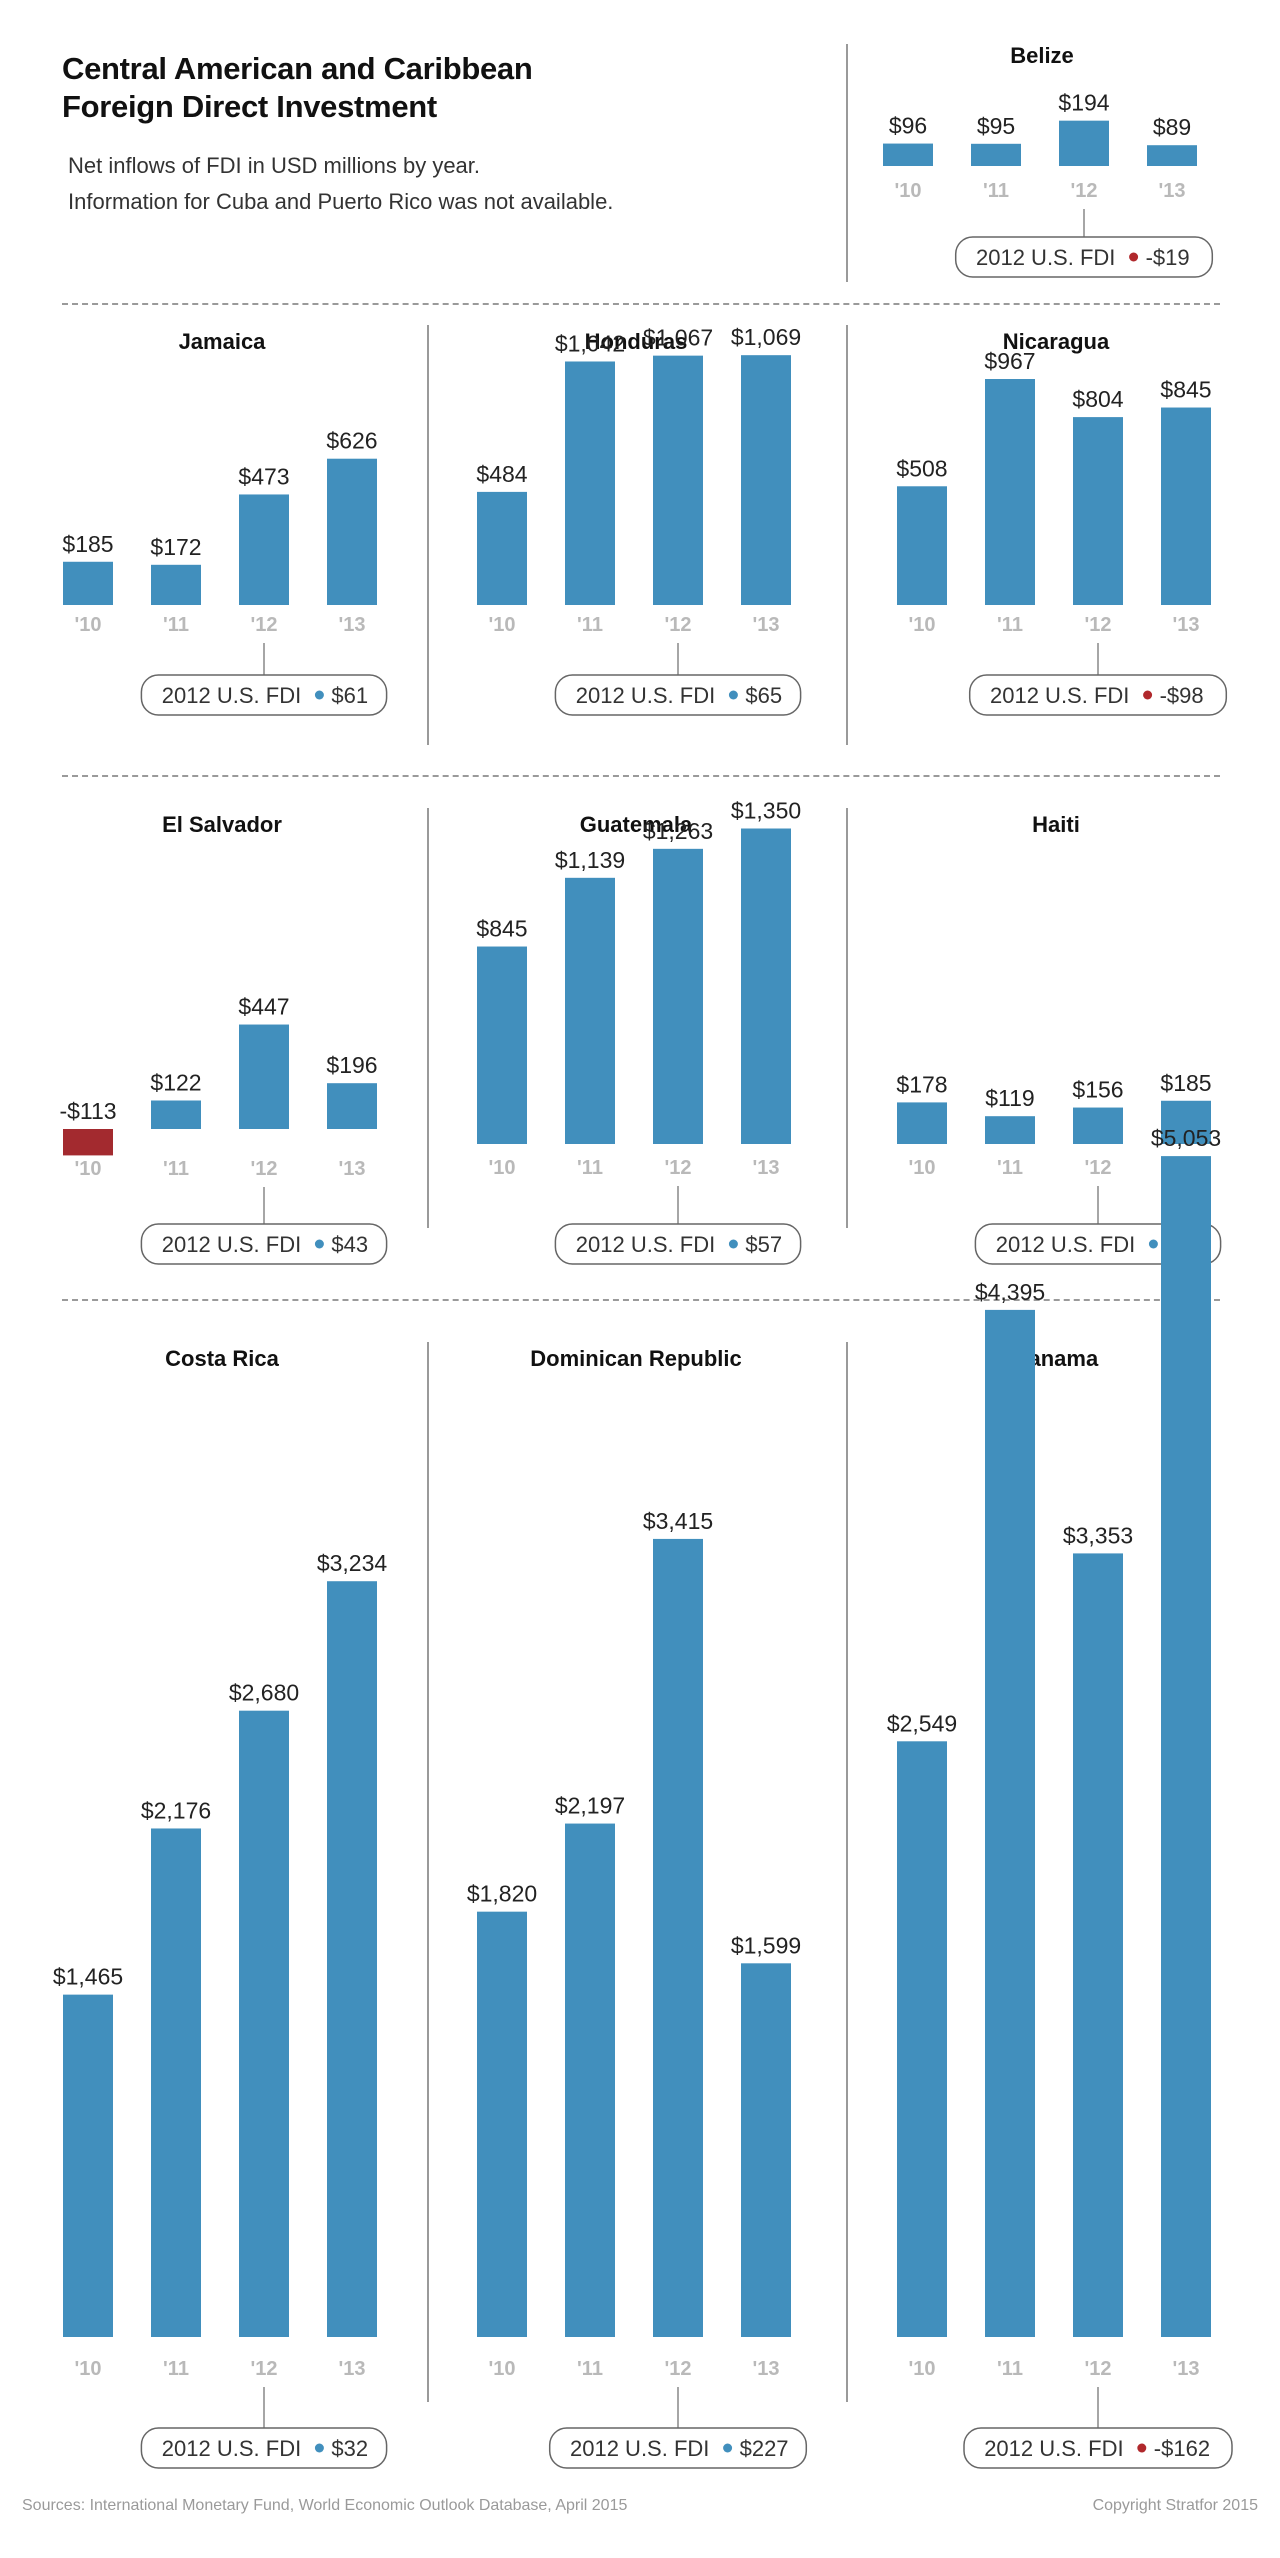 This screenshot has width=1280, height=2558. What do you see at coordinates (590, 343) in the screenshot?
I see `value-label-honduras-1: $1,042` at bounding box center [590, 343].